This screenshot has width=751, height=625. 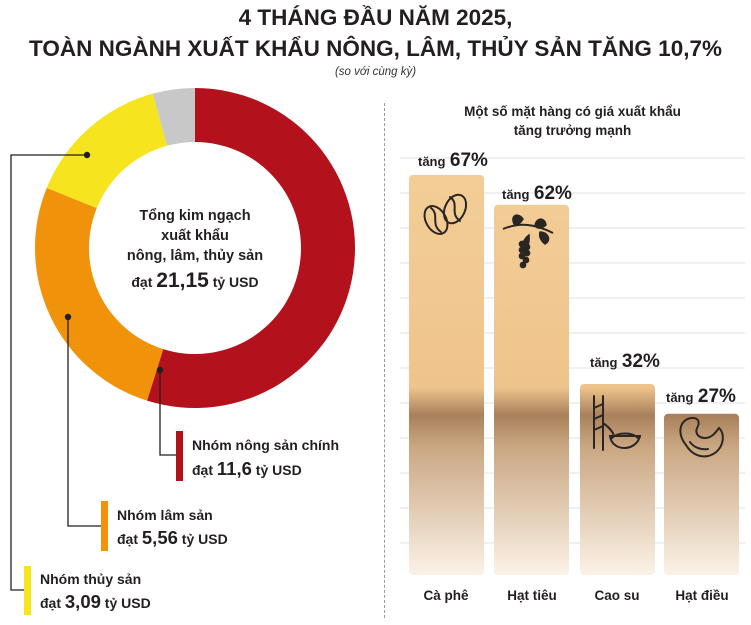 What do you see at coordinates (375, 72) in the screenshot?
I see `page-subtitle: (so với cùng kỳ)` at bounding box center [375, 72].